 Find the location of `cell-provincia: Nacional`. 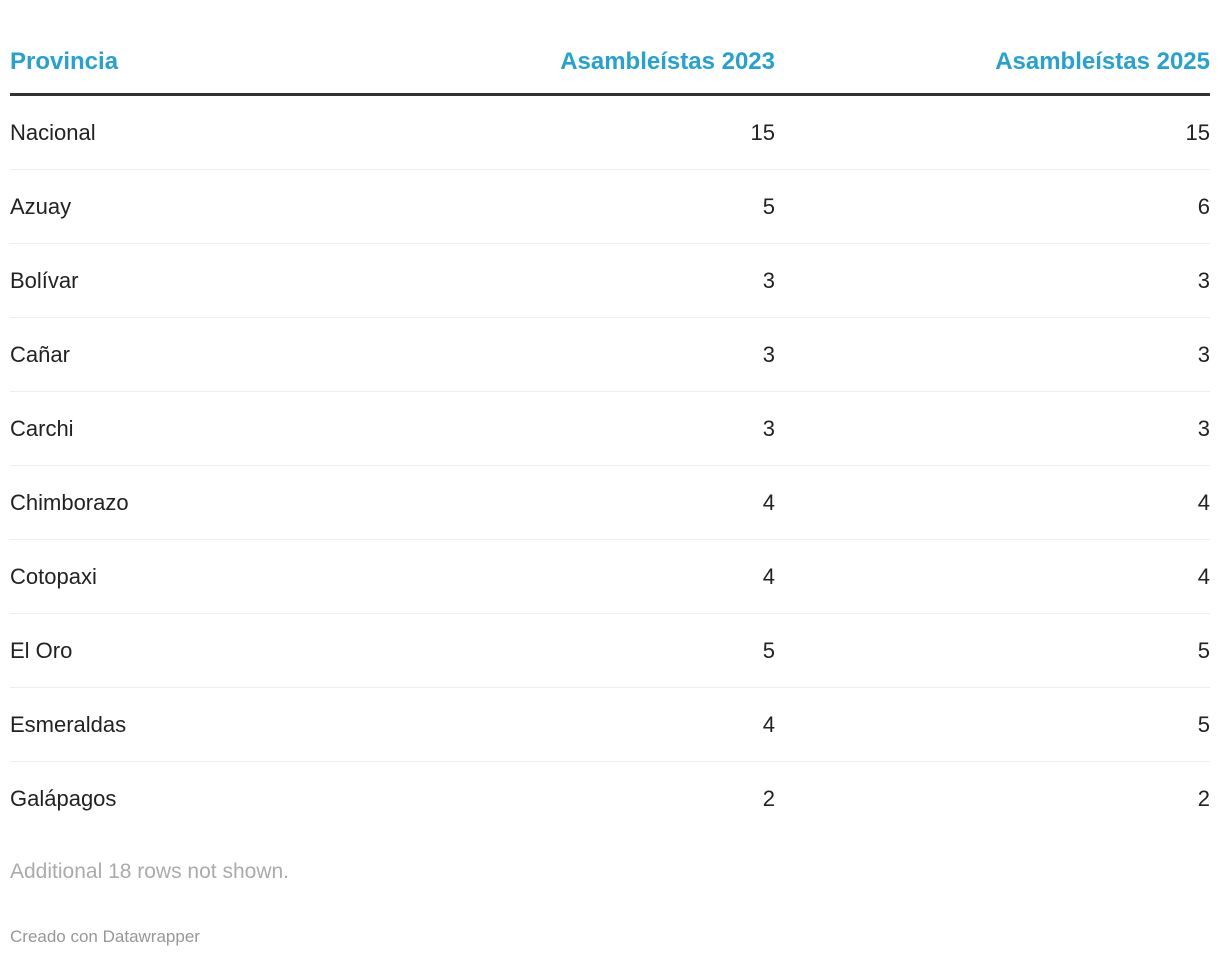

cell-provincia: Nacional is located at coordinates (53, 132).